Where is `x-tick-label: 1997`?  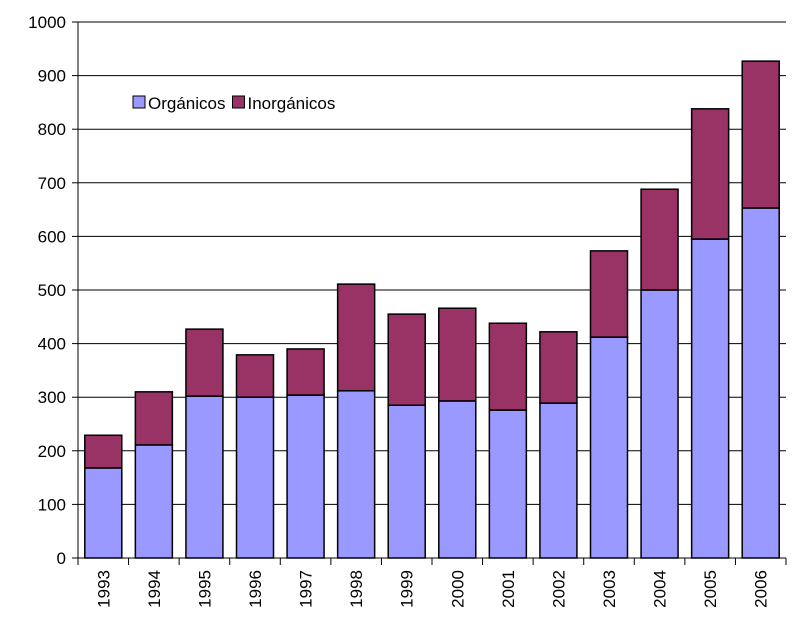
x-tick-label: 1997 is located at coordinates (306, 589).